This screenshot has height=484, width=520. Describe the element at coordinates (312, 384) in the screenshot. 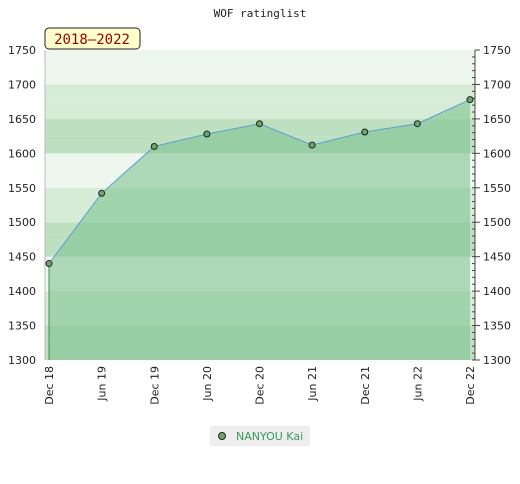

I see `x-tick-label: Jun 21` at that location.